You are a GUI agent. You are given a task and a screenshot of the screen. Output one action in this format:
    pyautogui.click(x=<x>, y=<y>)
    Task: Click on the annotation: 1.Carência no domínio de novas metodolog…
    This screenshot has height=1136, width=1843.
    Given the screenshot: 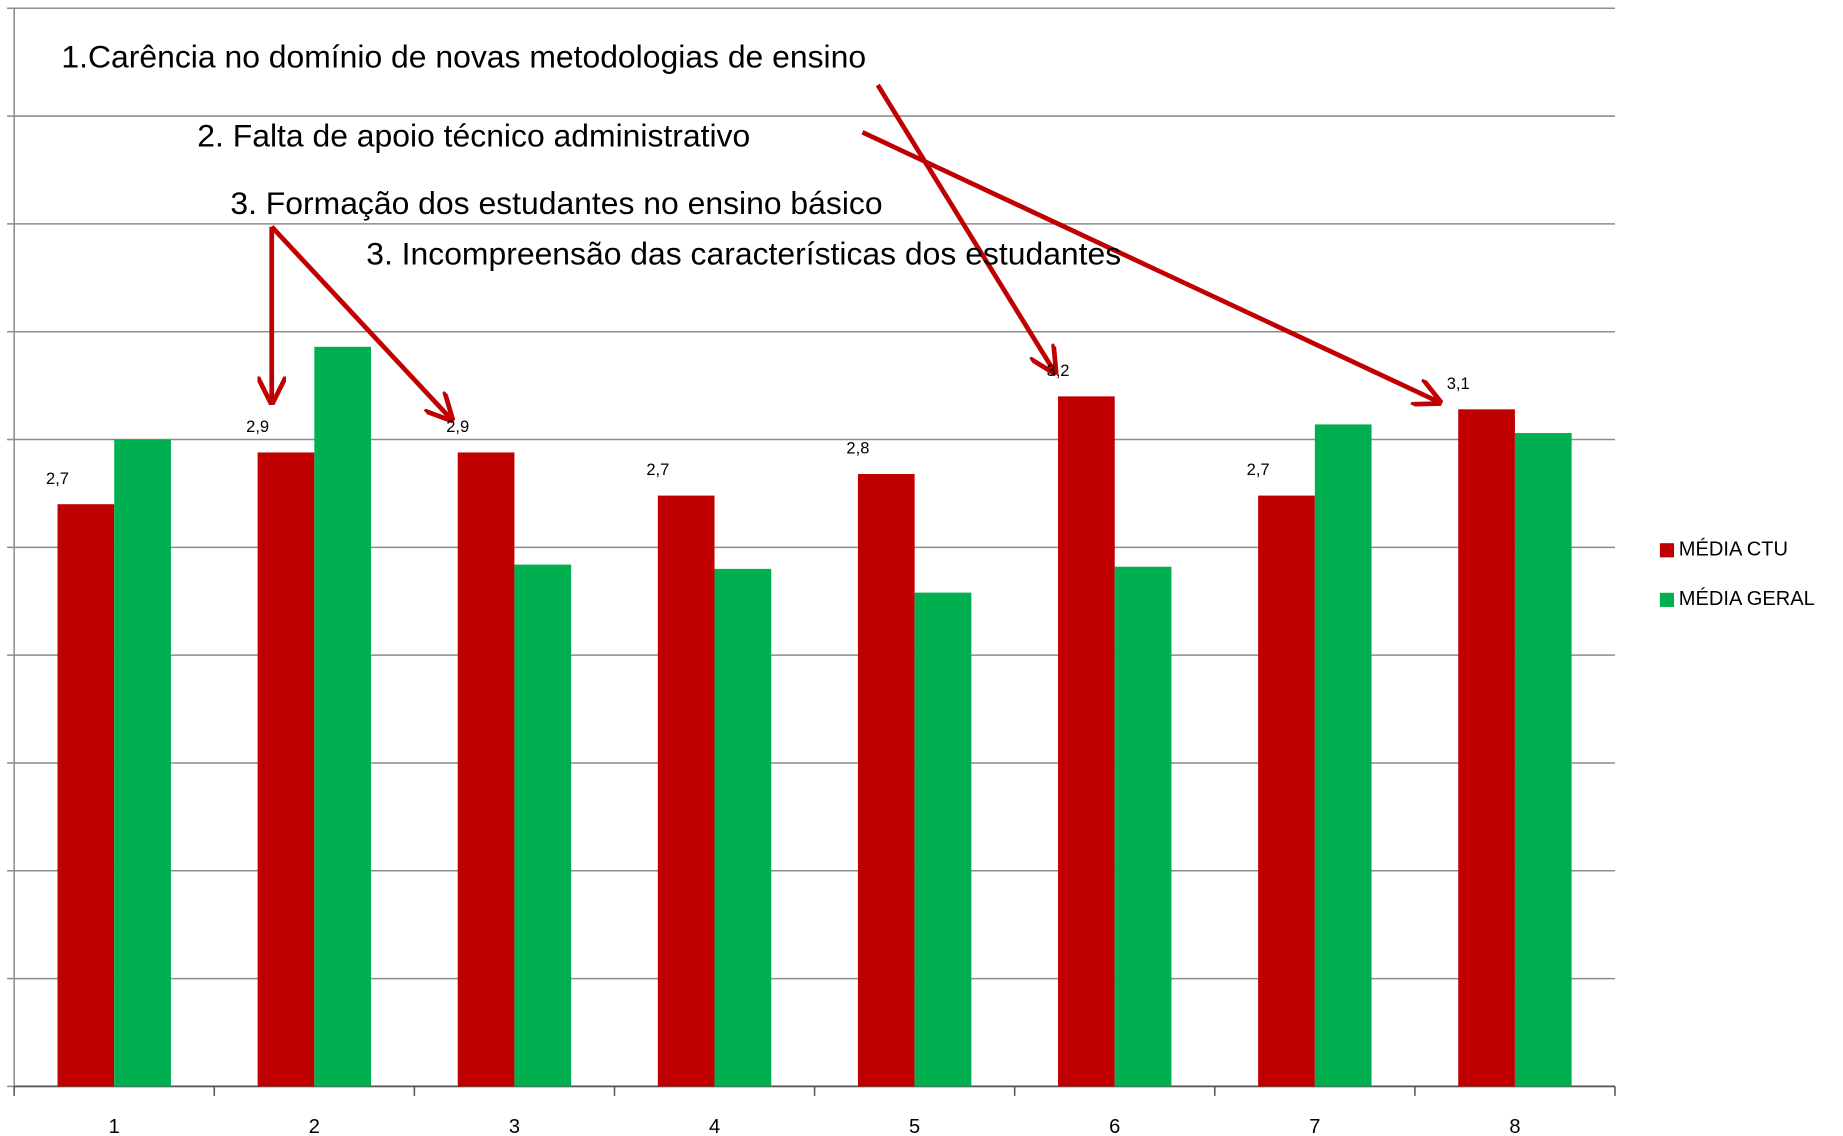 What is the action you would take?
    pyautogui.click(x=463, y=56)
    